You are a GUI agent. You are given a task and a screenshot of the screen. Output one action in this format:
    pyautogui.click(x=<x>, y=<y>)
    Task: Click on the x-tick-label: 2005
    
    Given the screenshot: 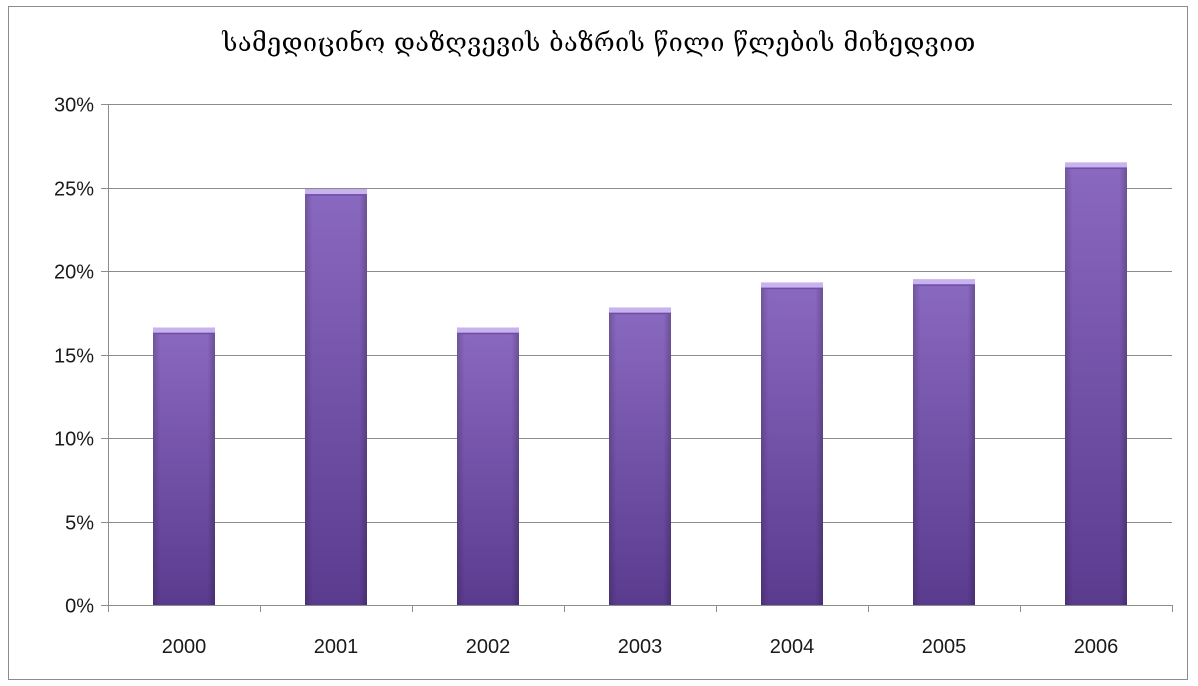 What is the action you would take?
    pyautogui.click(x=944, y=647)
    